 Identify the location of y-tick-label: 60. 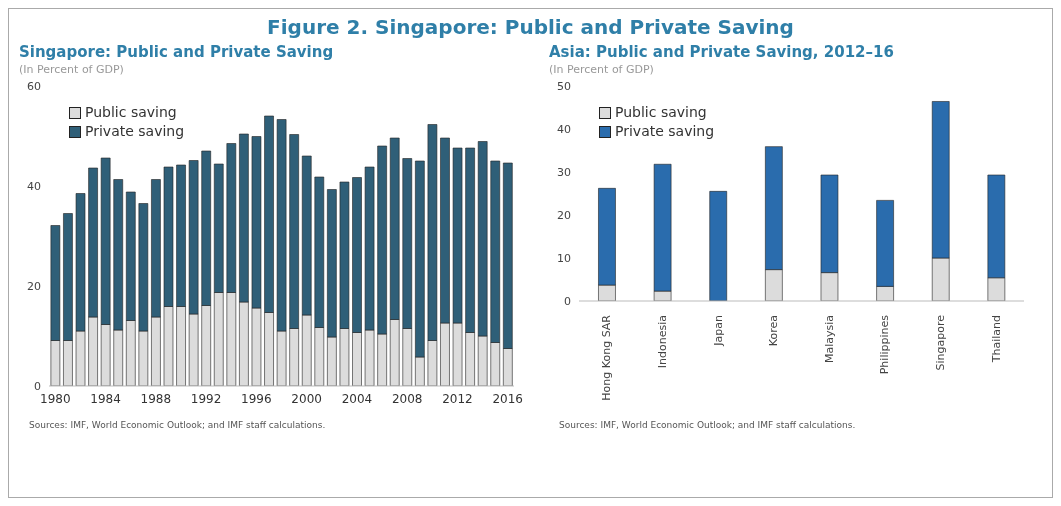
(34, 86).